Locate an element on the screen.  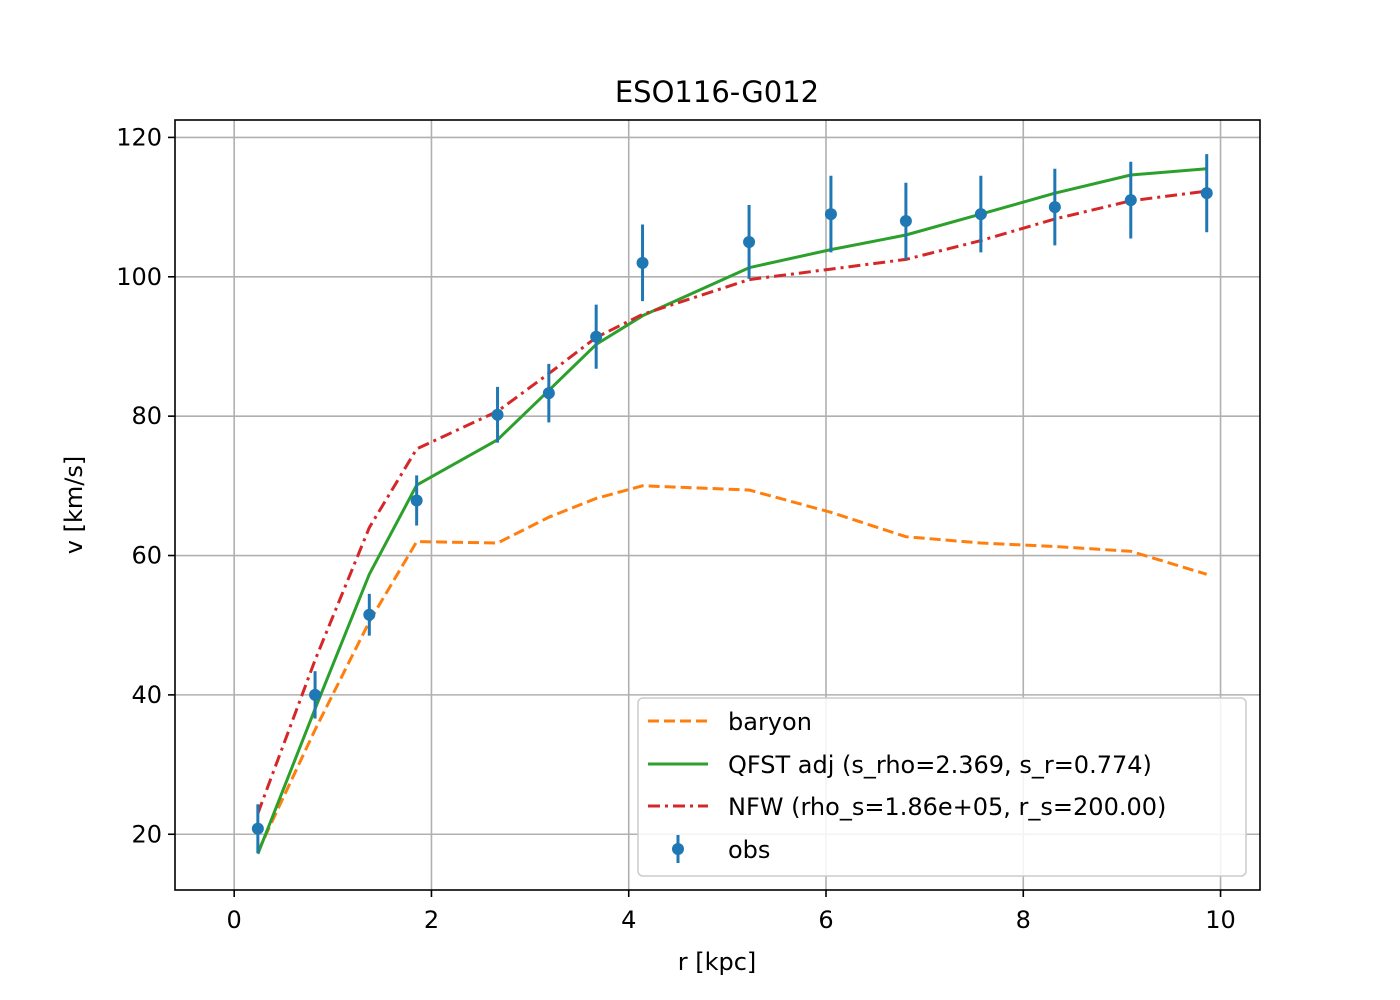
legend-swatch-obs is located at coordinates (678, 849).